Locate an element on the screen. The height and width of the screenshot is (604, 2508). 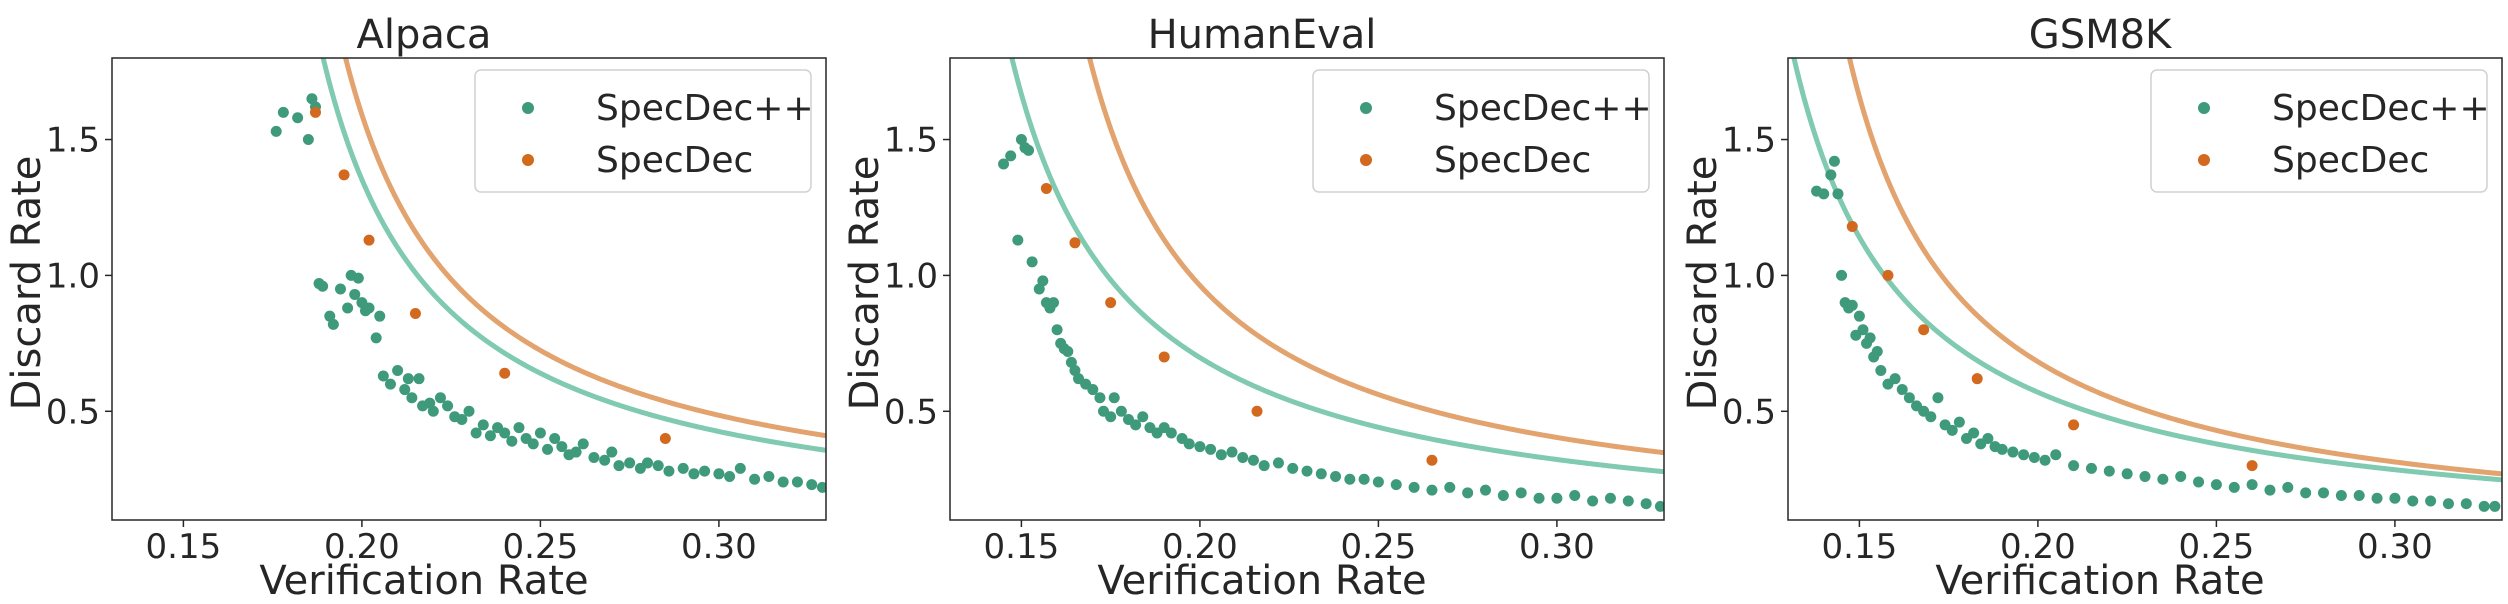
x-axis-label: Verification Rate is located at coordinates (423, 581).